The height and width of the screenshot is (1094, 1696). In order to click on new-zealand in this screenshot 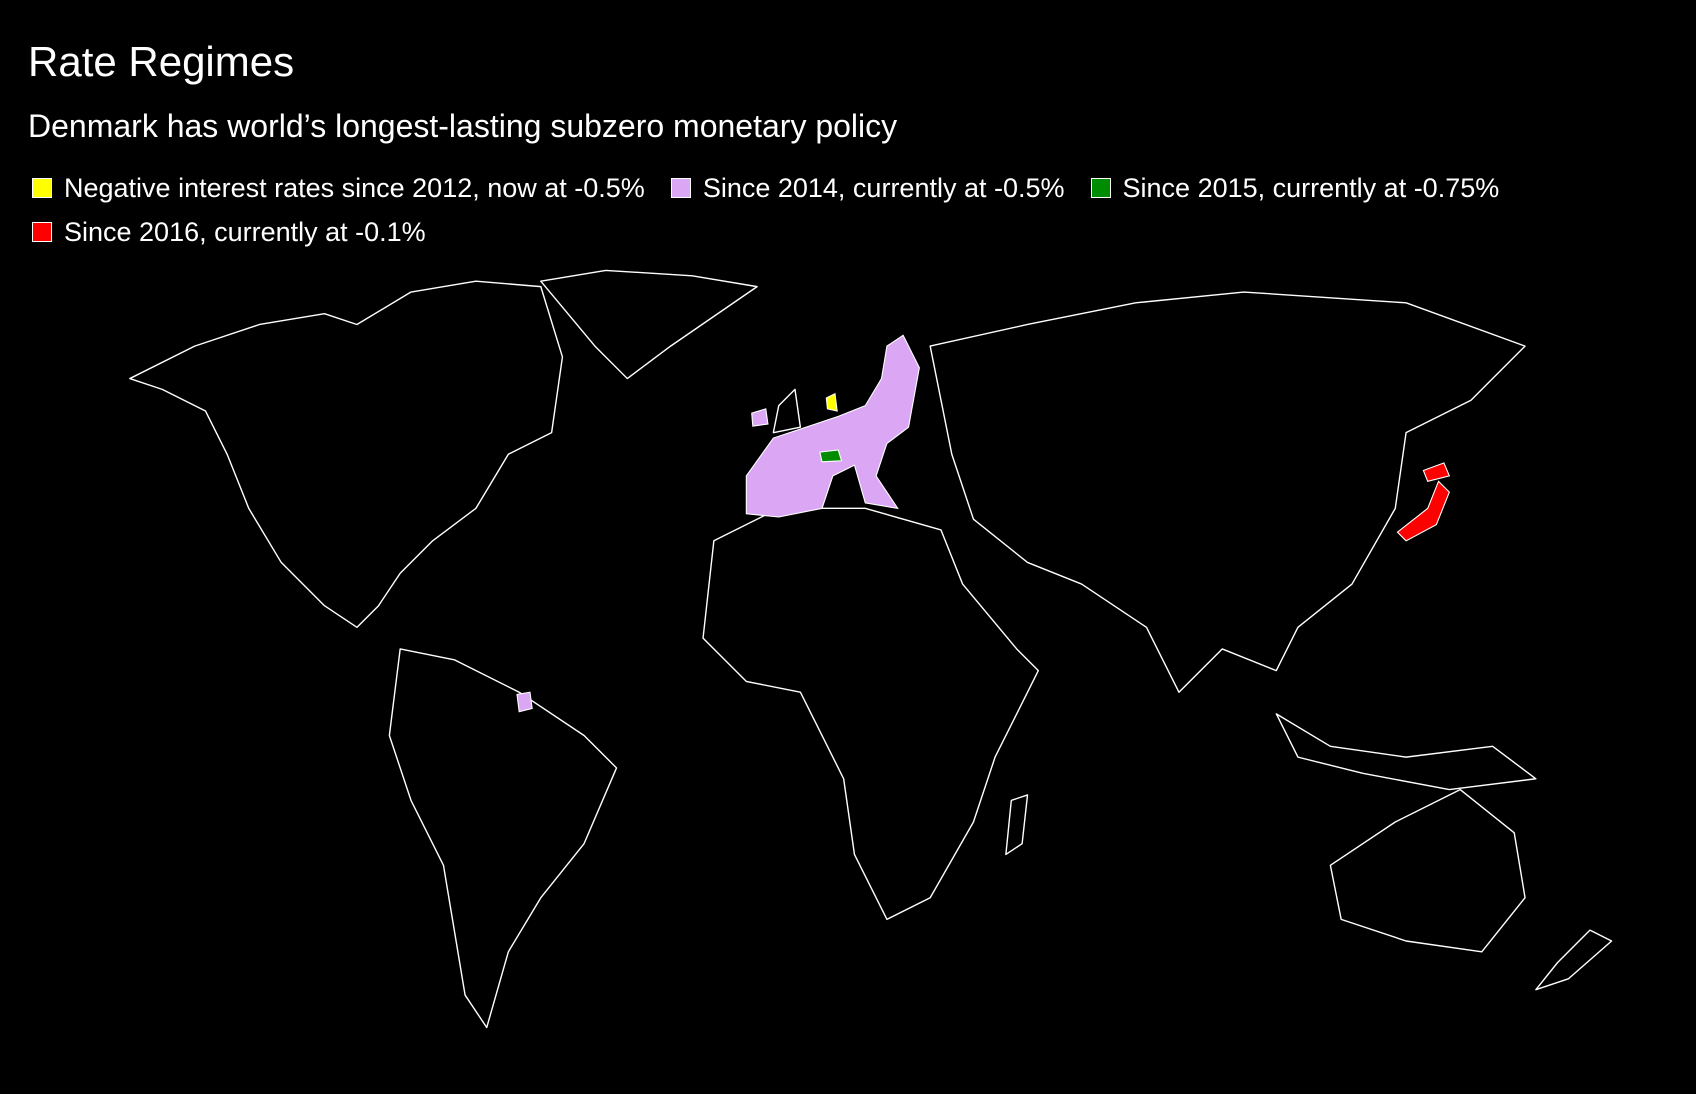, I will do `click(1574, 960)`.